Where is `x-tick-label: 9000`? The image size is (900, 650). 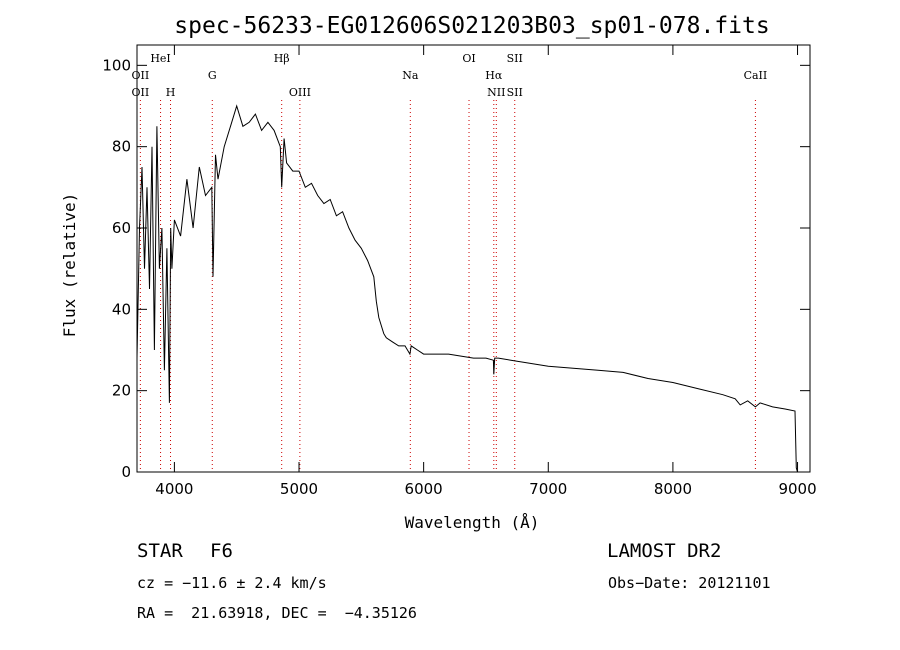 x-tick-label: 9000 is located at coordinates (797, 489).